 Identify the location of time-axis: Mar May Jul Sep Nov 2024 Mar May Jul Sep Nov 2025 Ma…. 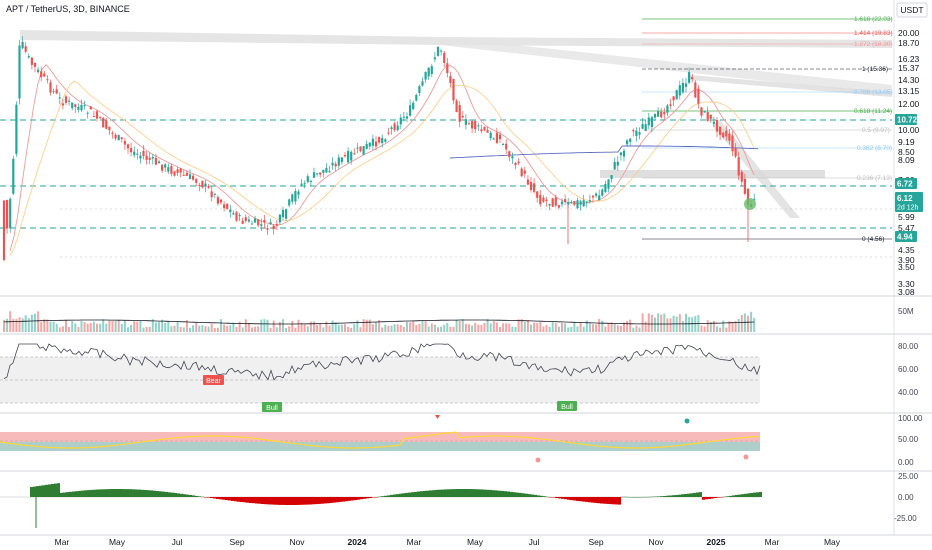
(448, 542).